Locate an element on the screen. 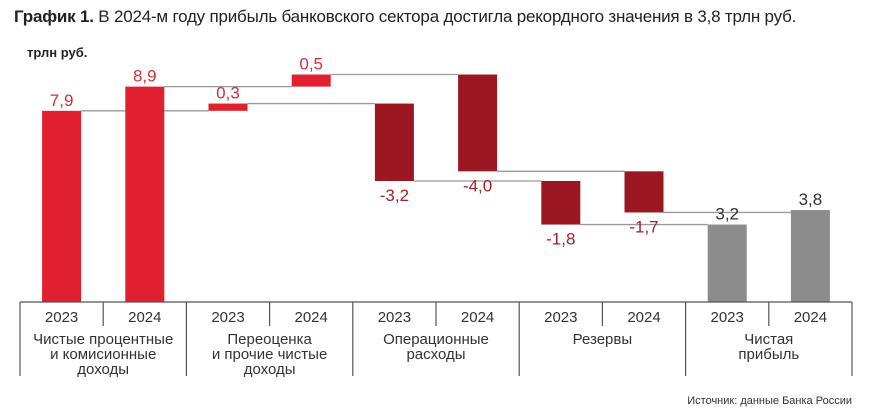 This screenshot has height=420, width=874. group-label: и комисионные is located at coordinates (103, 354).